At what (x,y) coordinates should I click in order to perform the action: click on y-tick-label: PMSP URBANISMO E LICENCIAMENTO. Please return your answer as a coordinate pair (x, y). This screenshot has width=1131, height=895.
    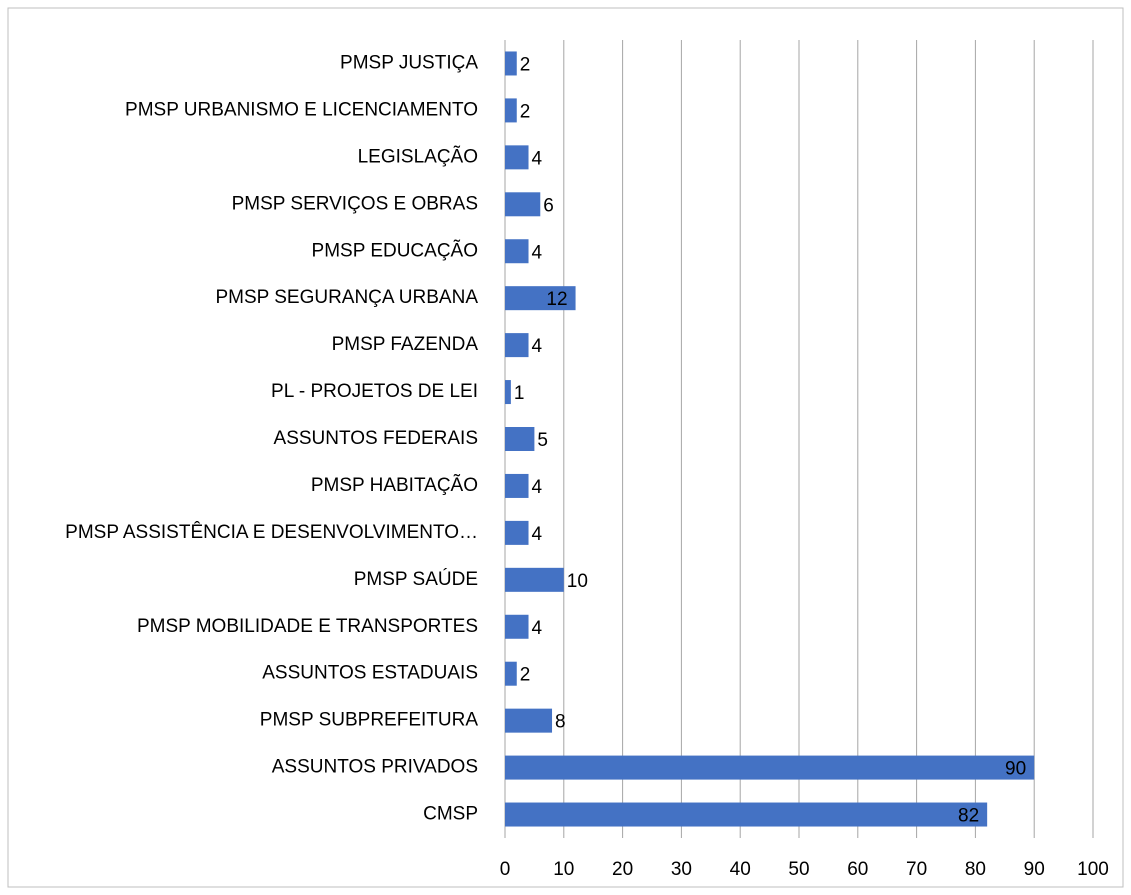
    Looking at the image, I should click on (301, 109).